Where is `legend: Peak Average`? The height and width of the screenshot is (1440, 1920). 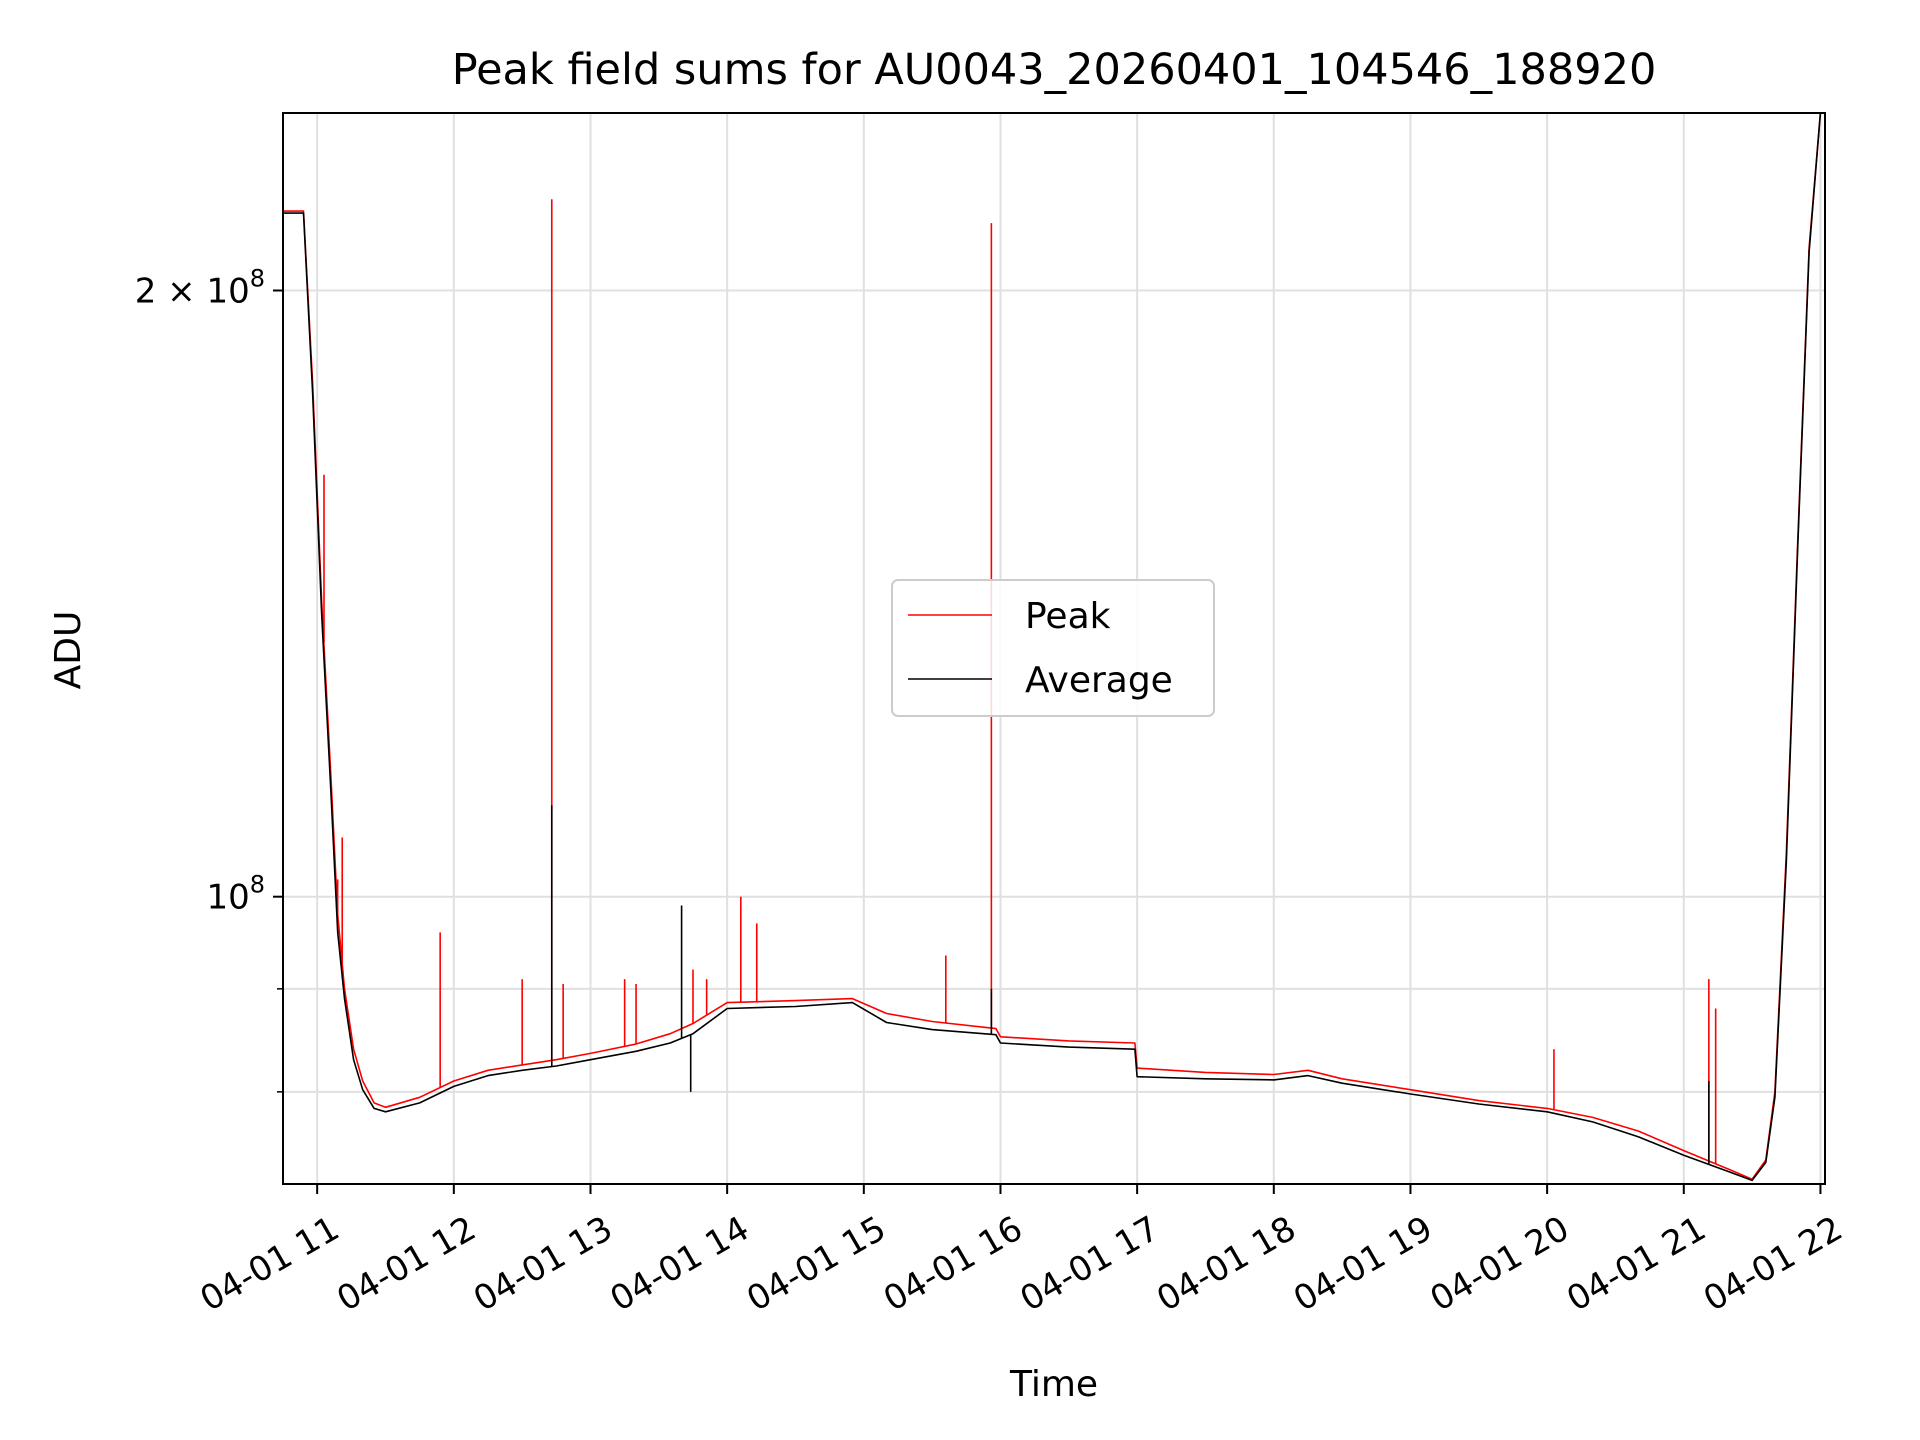 legend: Peak Average is located at coordinates (1053, 648).